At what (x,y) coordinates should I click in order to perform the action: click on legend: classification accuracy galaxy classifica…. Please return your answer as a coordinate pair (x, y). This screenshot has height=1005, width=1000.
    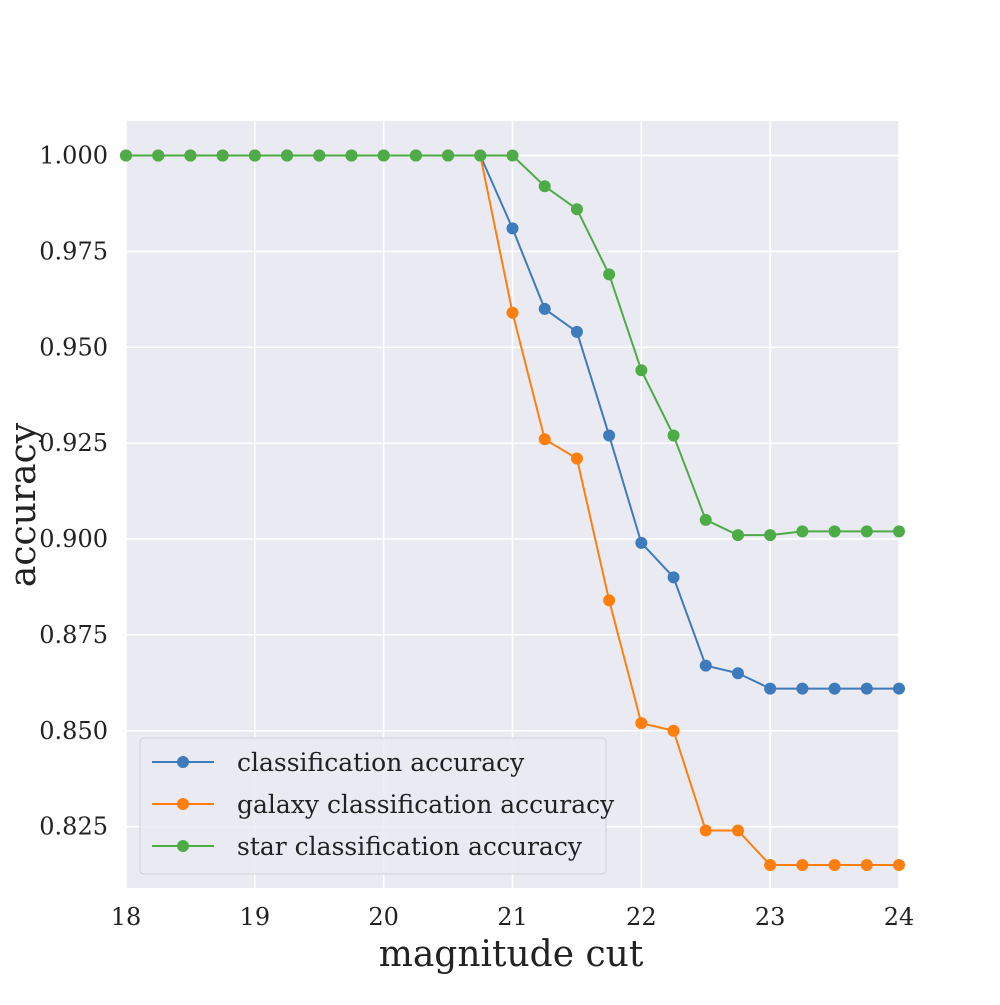
    Looking at the image, I should click on (377, 806).